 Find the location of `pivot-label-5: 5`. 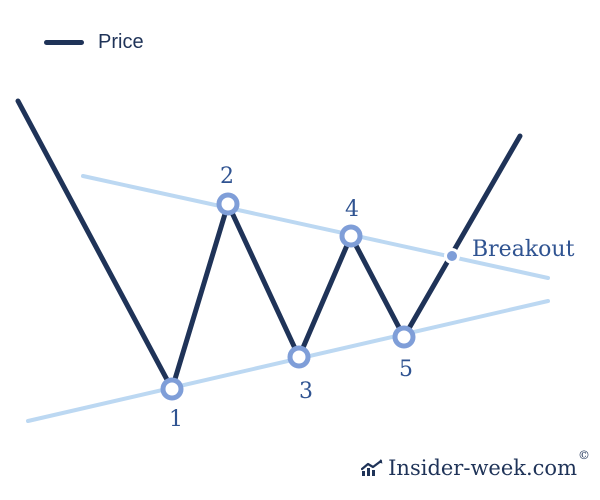

pivot-label-5: 5 is located at coordinates (406, 369).